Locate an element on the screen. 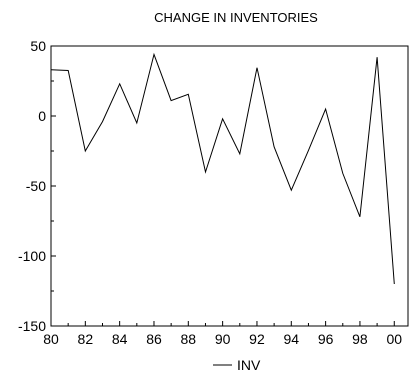 The image size is (417, 386). legend: INV is located at coordinates (237, 365).